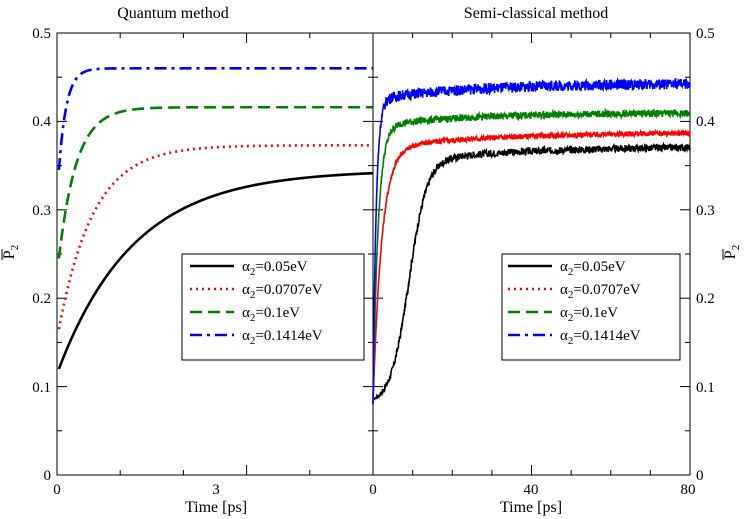 This screenshot has width=747, height=519. I want to click on quantum-ytick-0.2: 0.2, so click(41, 299).